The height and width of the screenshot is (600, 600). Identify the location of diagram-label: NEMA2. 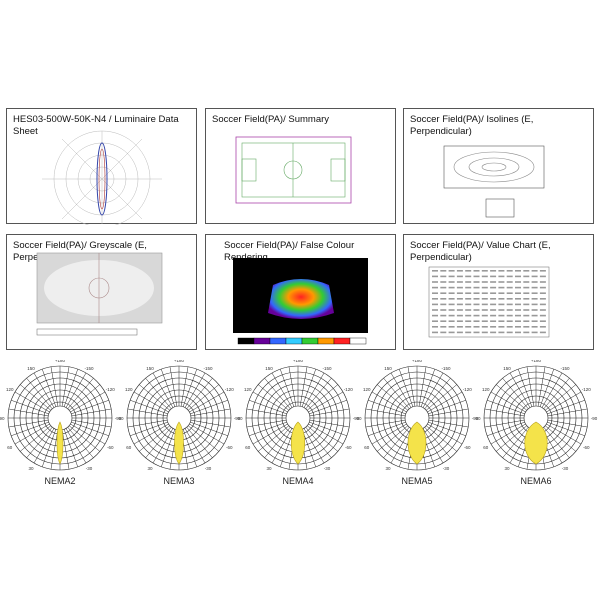
(60, 481).